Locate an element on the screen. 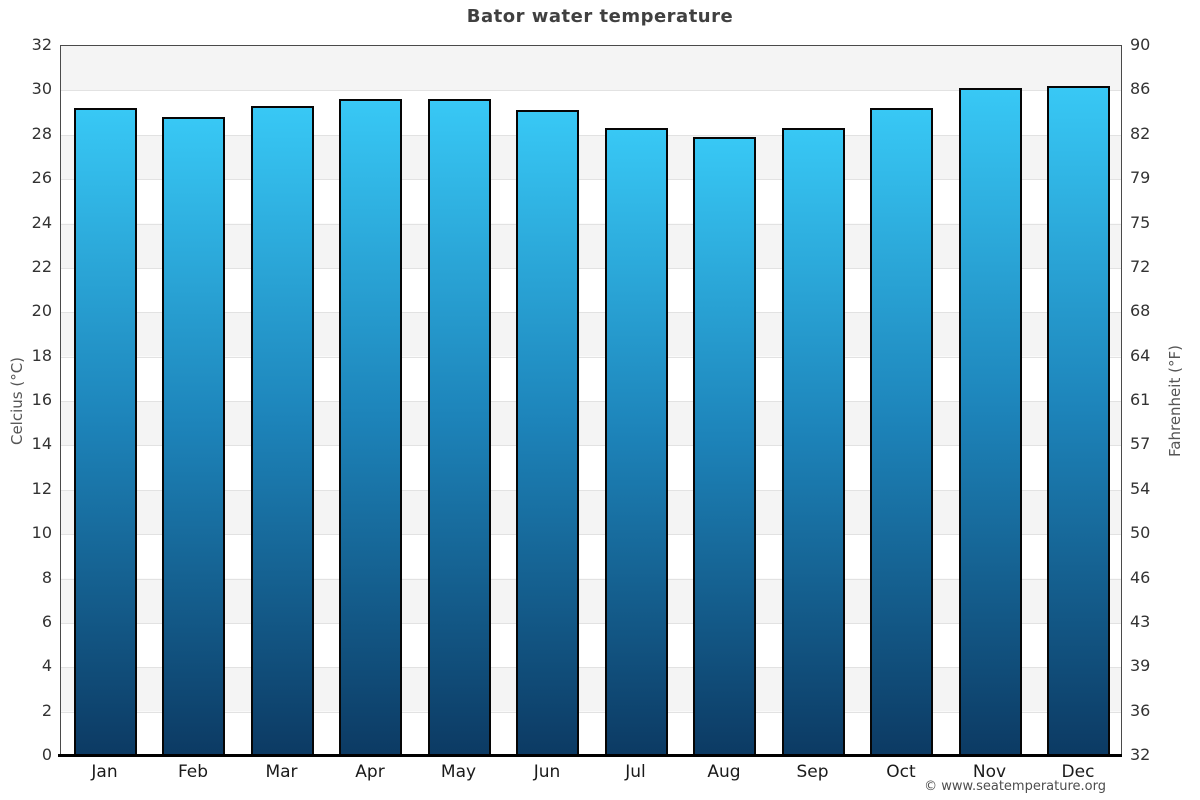  ytick-fahrenheit-43: 43 is located at coordinates (1140, 621).